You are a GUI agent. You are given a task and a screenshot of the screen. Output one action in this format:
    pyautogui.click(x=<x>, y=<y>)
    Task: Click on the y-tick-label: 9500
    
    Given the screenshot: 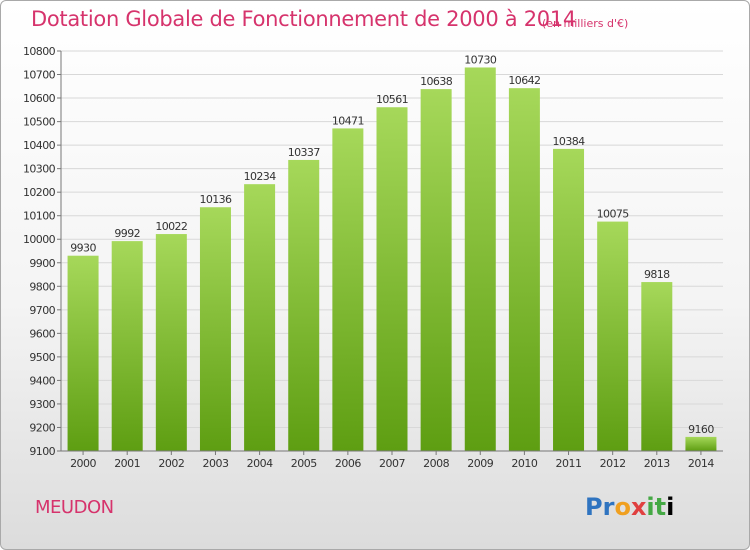 What is the action you would take?
    pyautogui.click(x=42, y=357)
    